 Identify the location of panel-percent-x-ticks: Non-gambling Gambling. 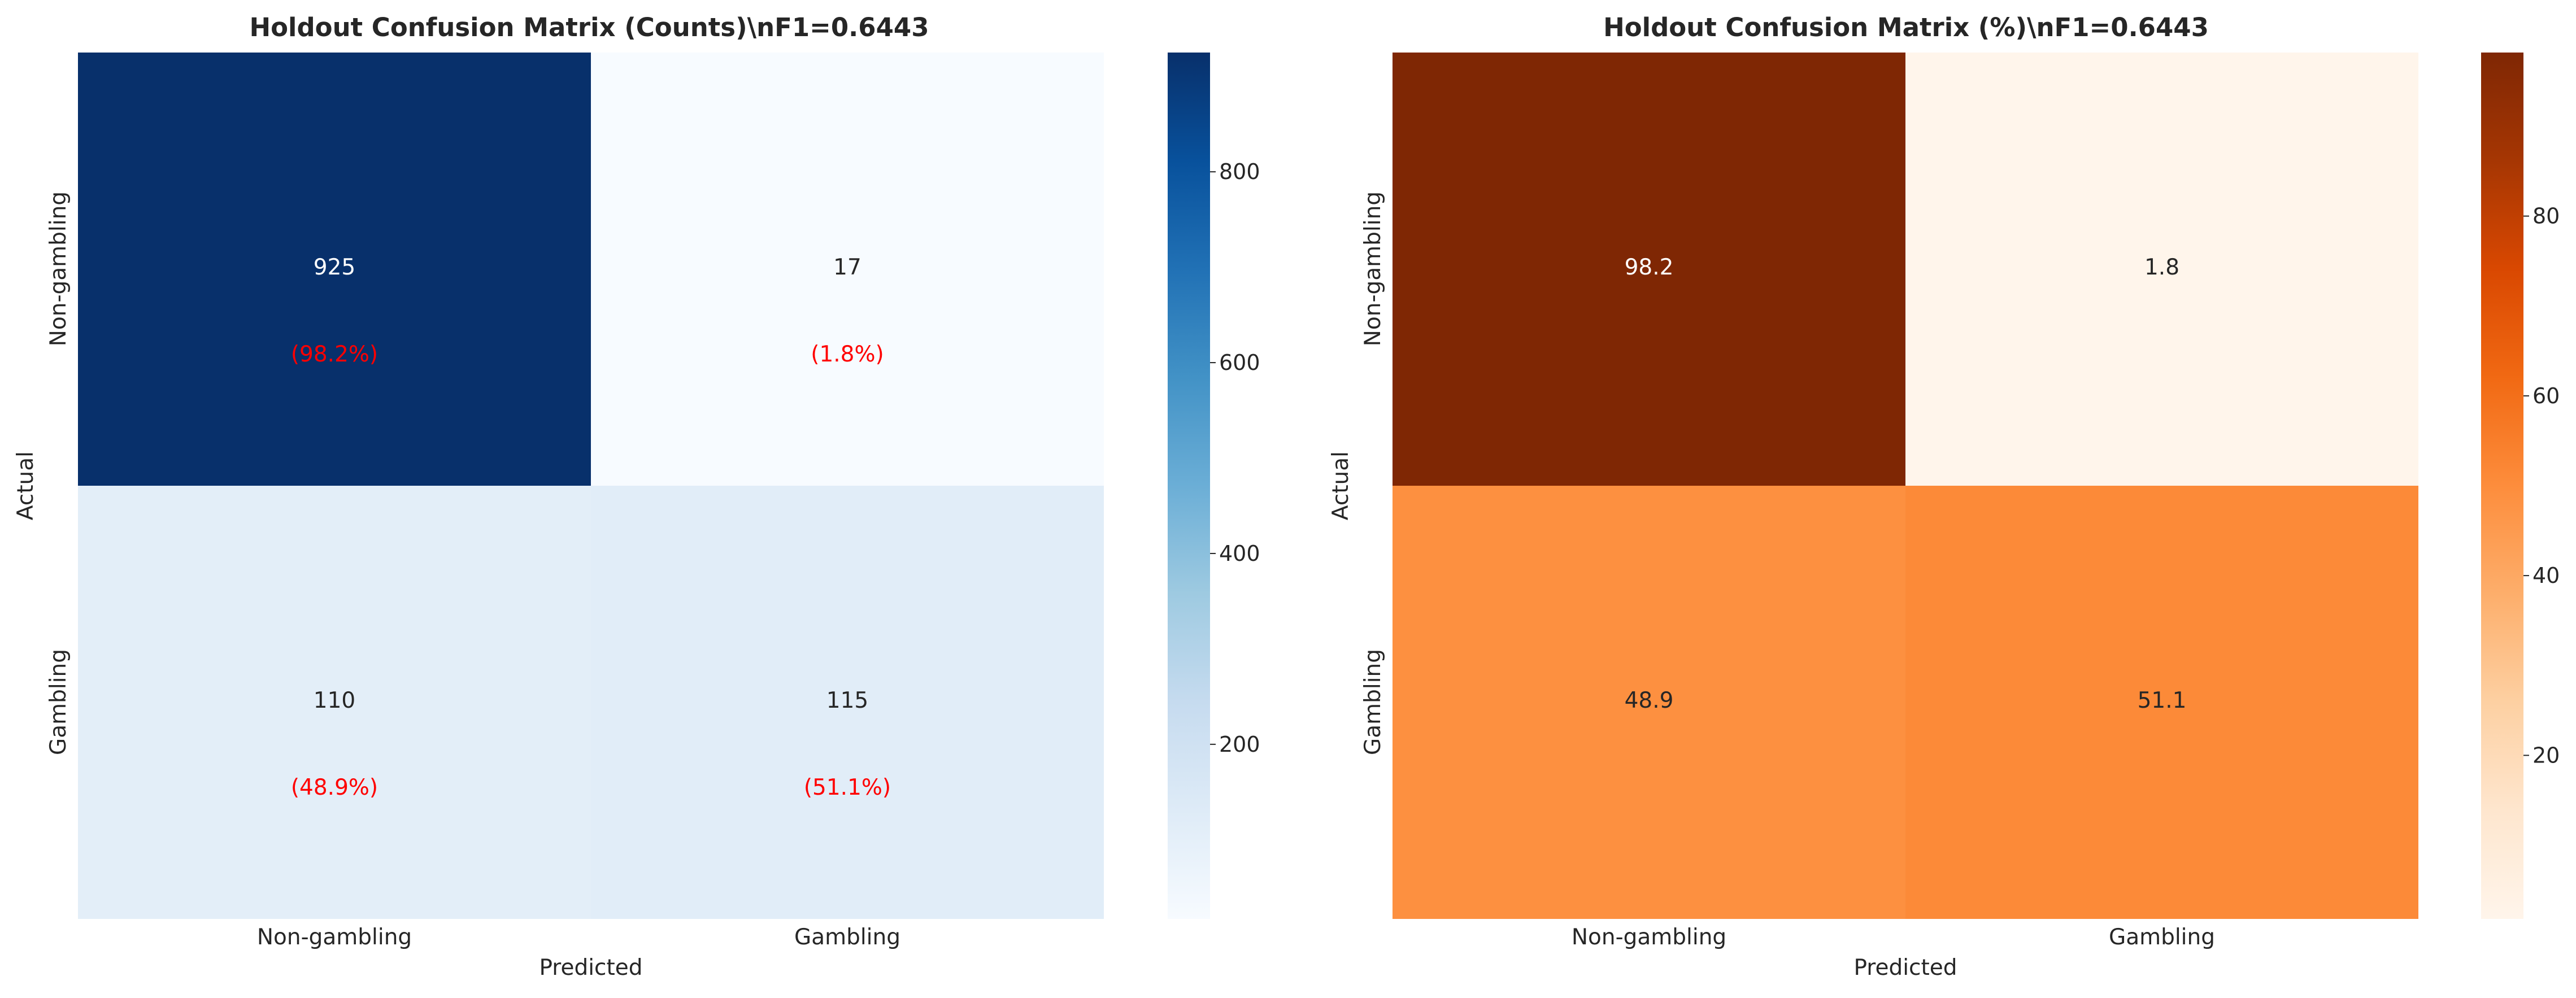
(1893, 937).